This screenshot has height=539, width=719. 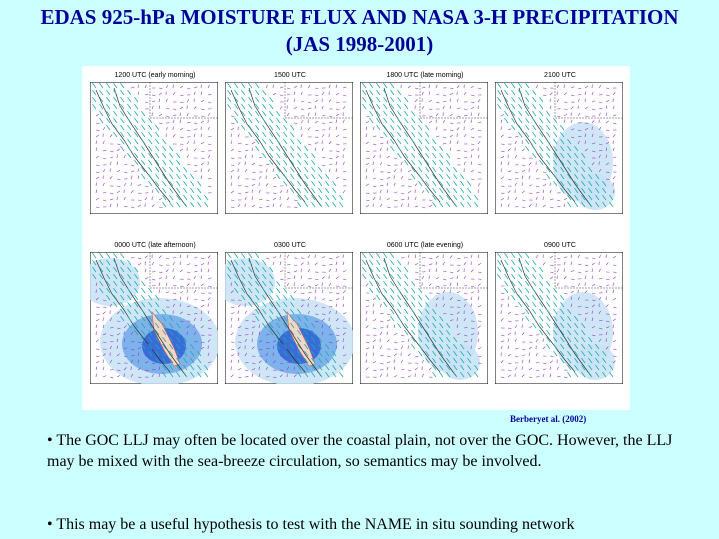 What do you see at coordinates (290, 245) in the screenshot?
I see `panel-title: 0300 UTC` at bounding box center [290, 245].